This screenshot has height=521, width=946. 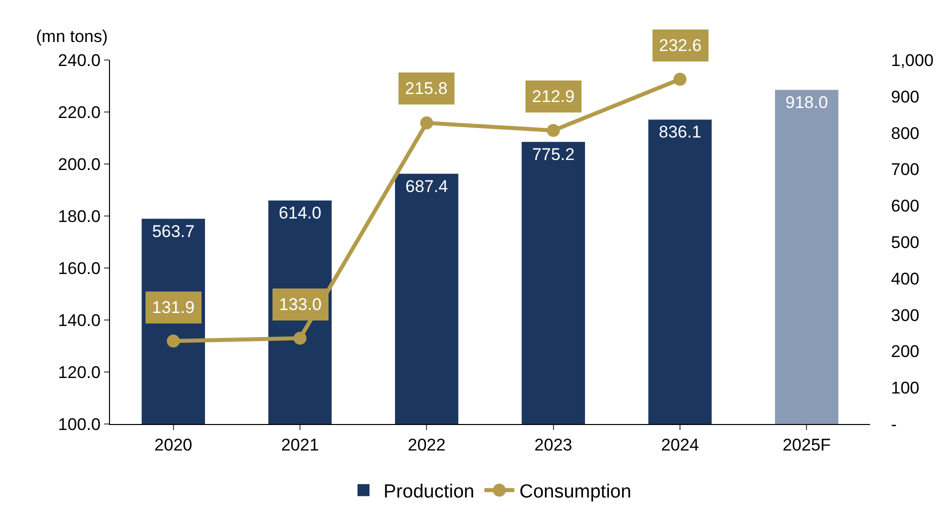 What do you see at coordinates (680, 132) in the screenshot?
I see `data-label: 836.1` at bounding box center [680, 132].